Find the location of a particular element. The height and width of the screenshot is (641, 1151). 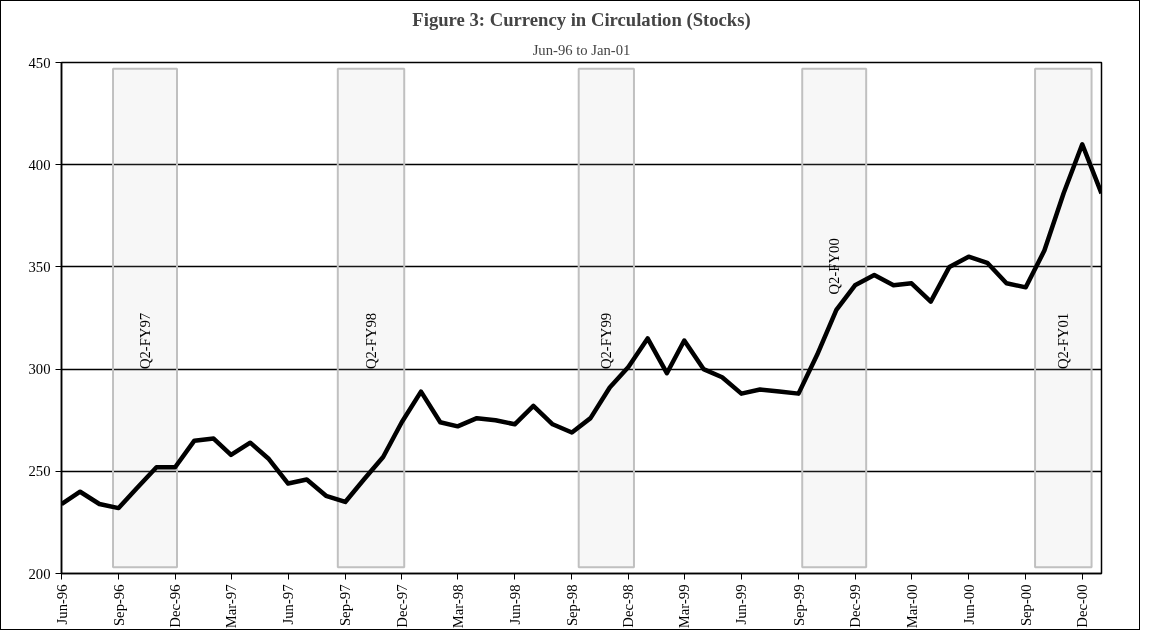

x-tick-label: Jun-00 is located at coordinates (968, 604).